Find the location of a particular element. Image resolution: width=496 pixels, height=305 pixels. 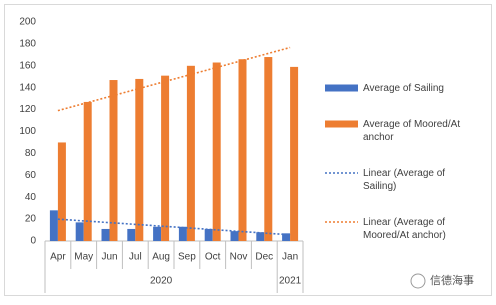

watermark-icon is located at coordinates (418, 281).